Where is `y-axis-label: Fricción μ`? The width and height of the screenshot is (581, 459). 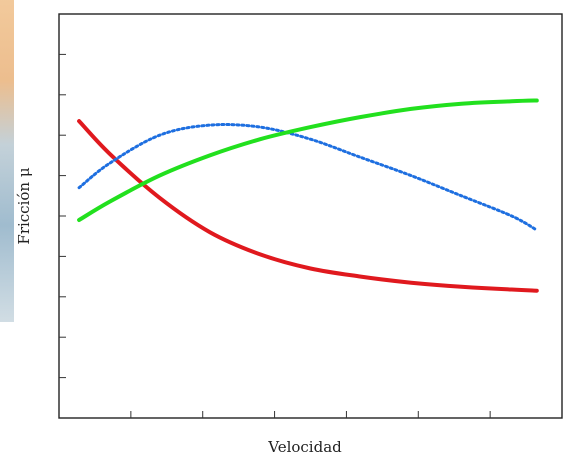
y-axis-label: Fricción μ is located at coordinates (24, 205).